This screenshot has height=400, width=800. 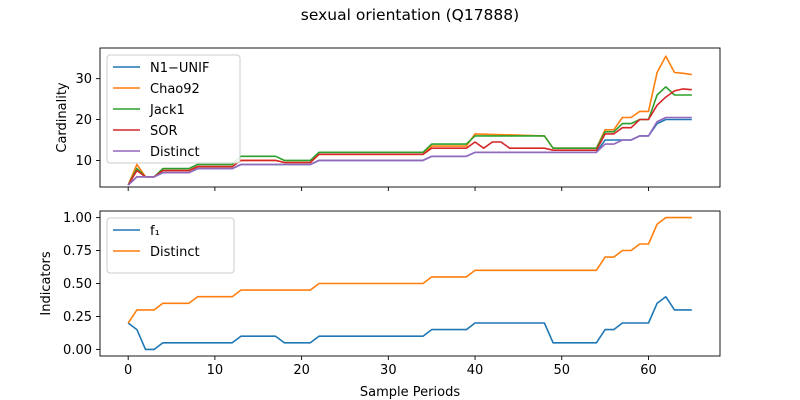 I want to click on series-line-distinct, so click(x=409, y=151).